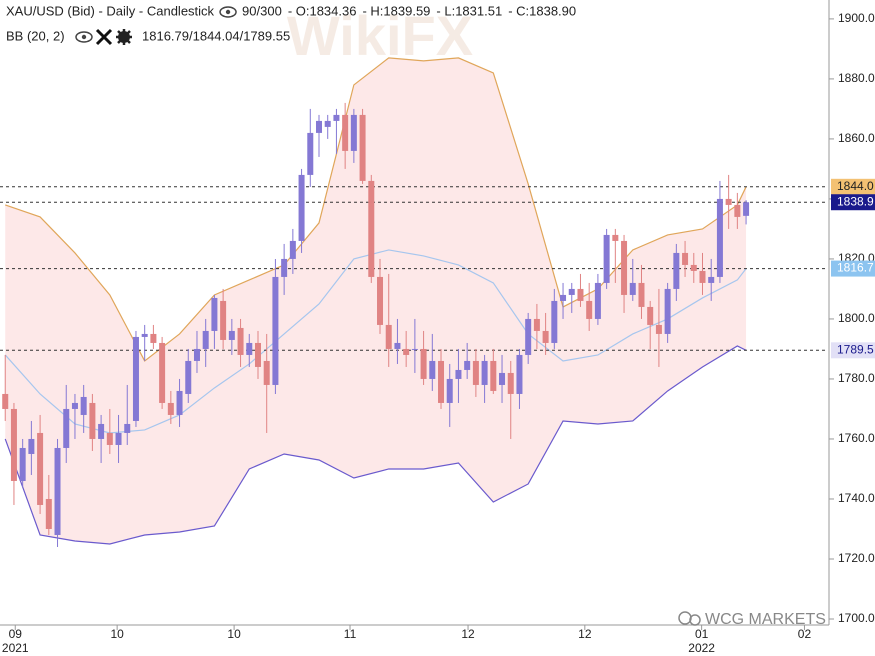 This screenshot has height=656, width=875. What do you see at coordinates (396, 10) in the screenshot?
I see `header-item: - H:1839.59` at bounding box center [396, 10].